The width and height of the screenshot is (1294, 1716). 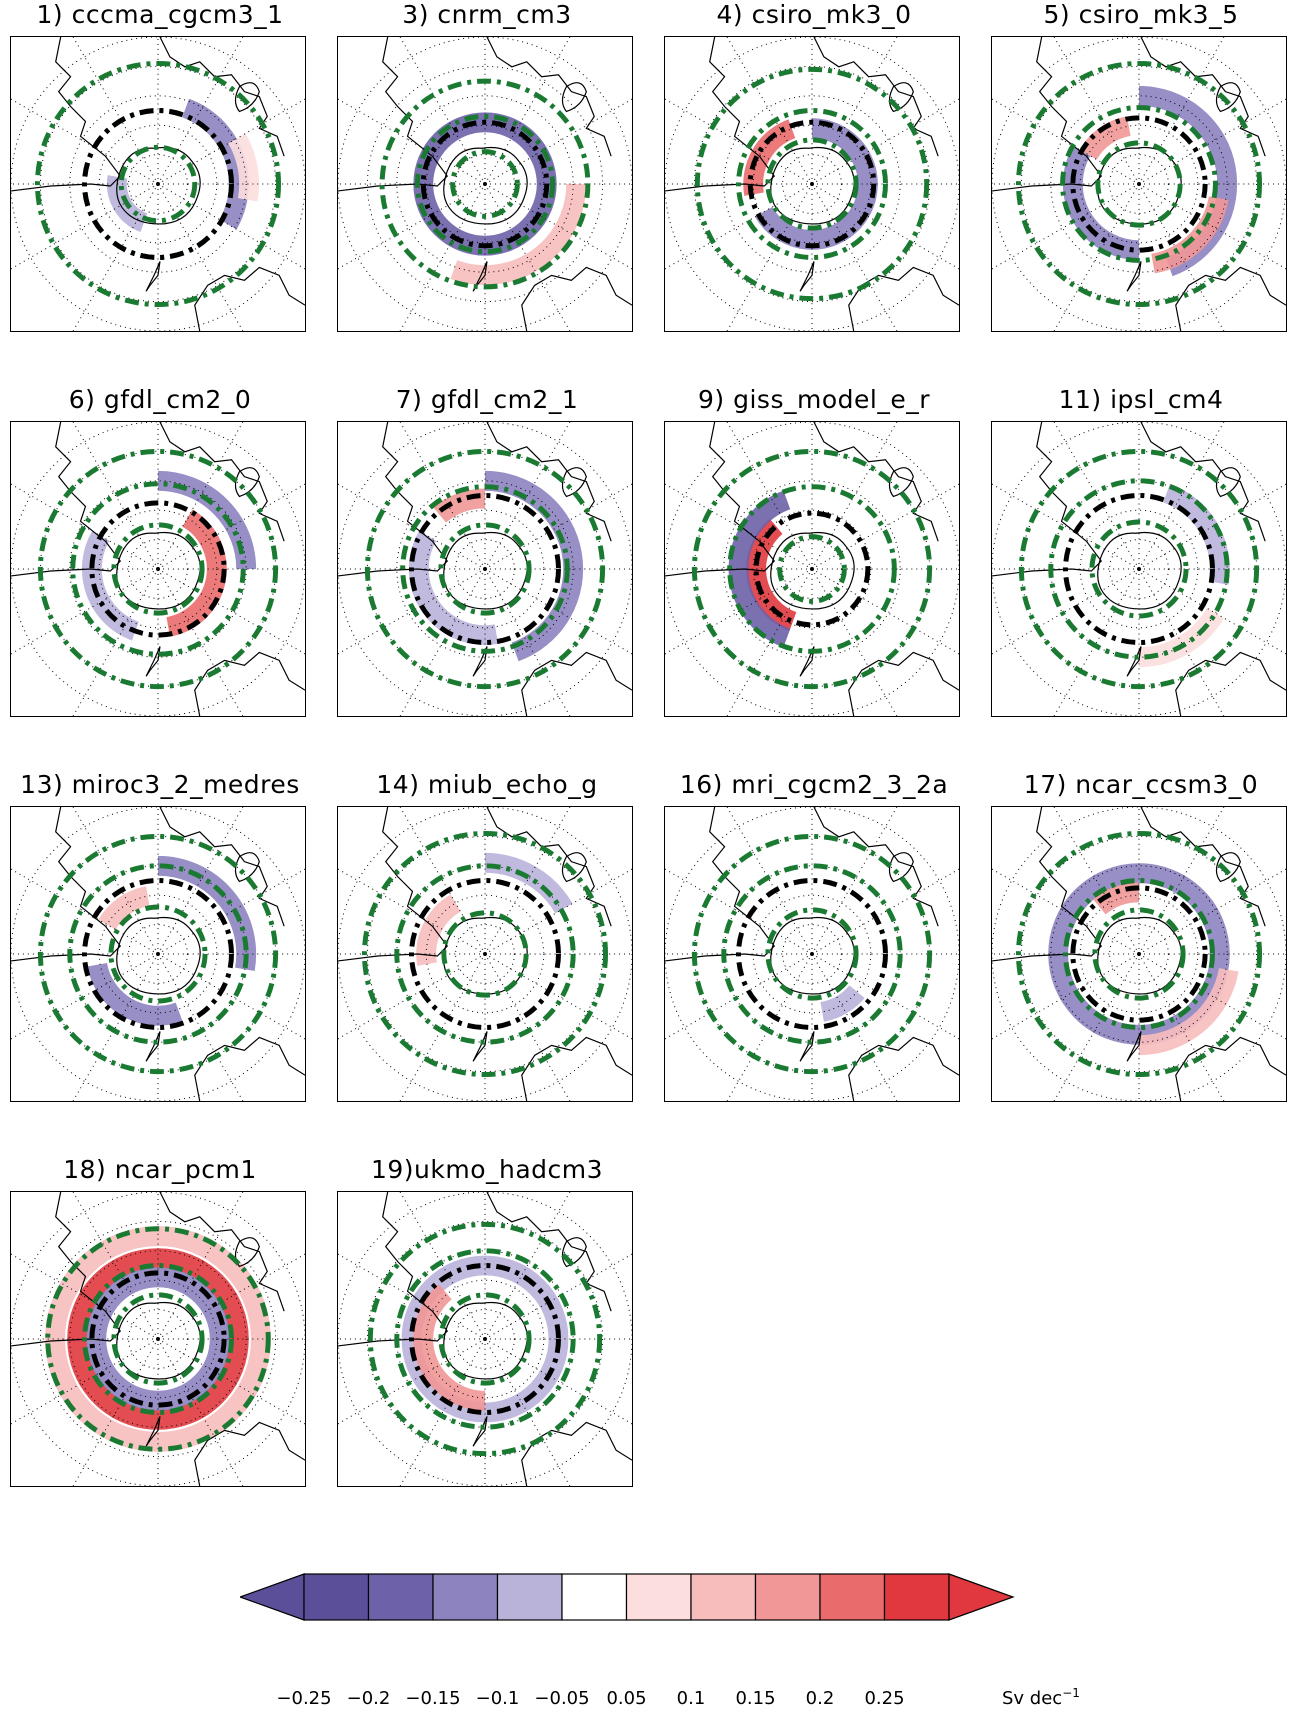 I want to click on colorbar-tick-label: 0.1, so click(x=691, y=1698).